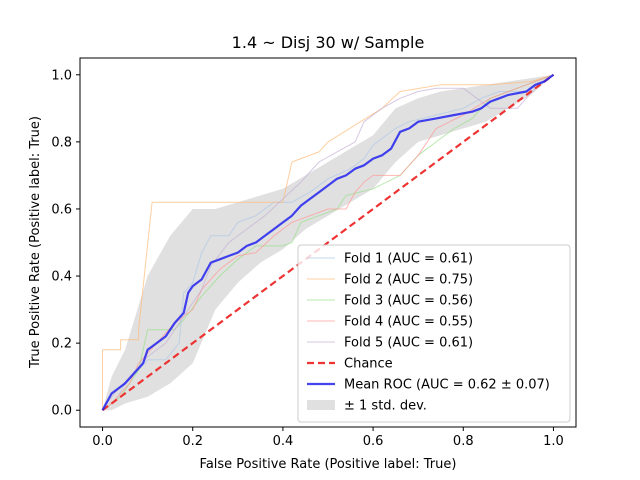  I want to click on legend-entry-label: Fold 3 (AUC = 0.56), so click(408, 301).